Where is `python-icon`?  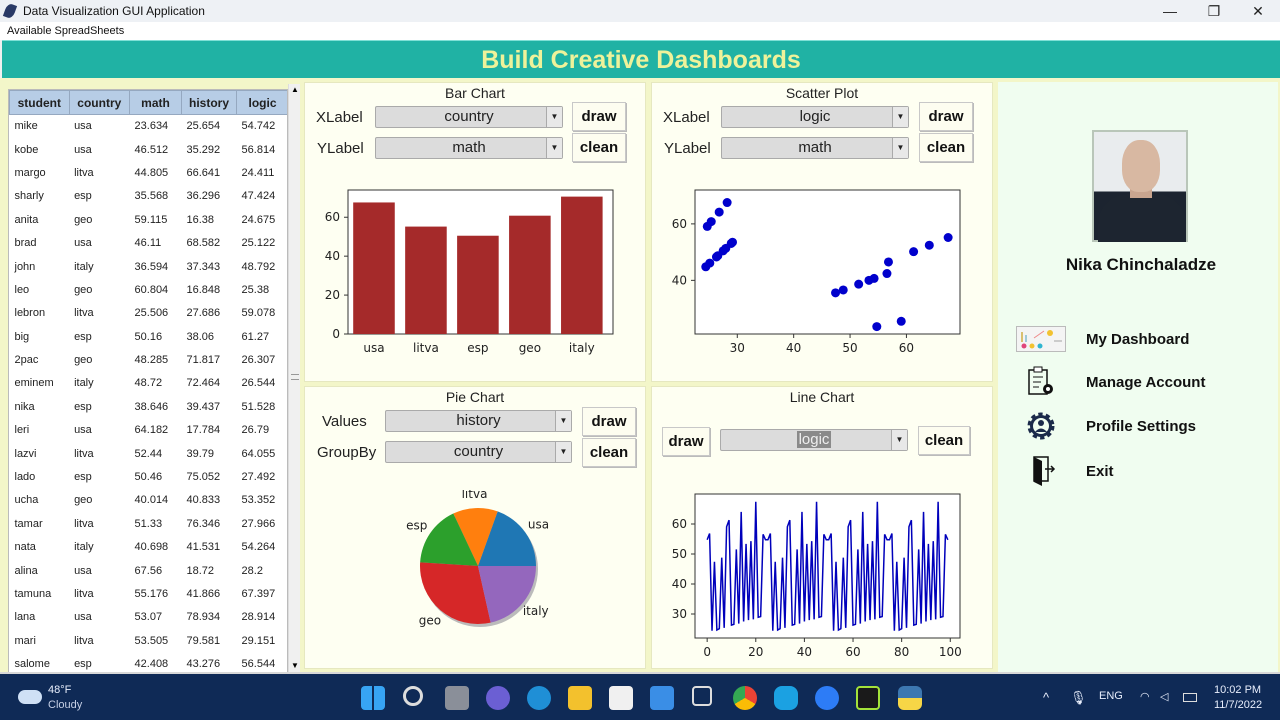 python-icon is located at coordinates (910, 698).